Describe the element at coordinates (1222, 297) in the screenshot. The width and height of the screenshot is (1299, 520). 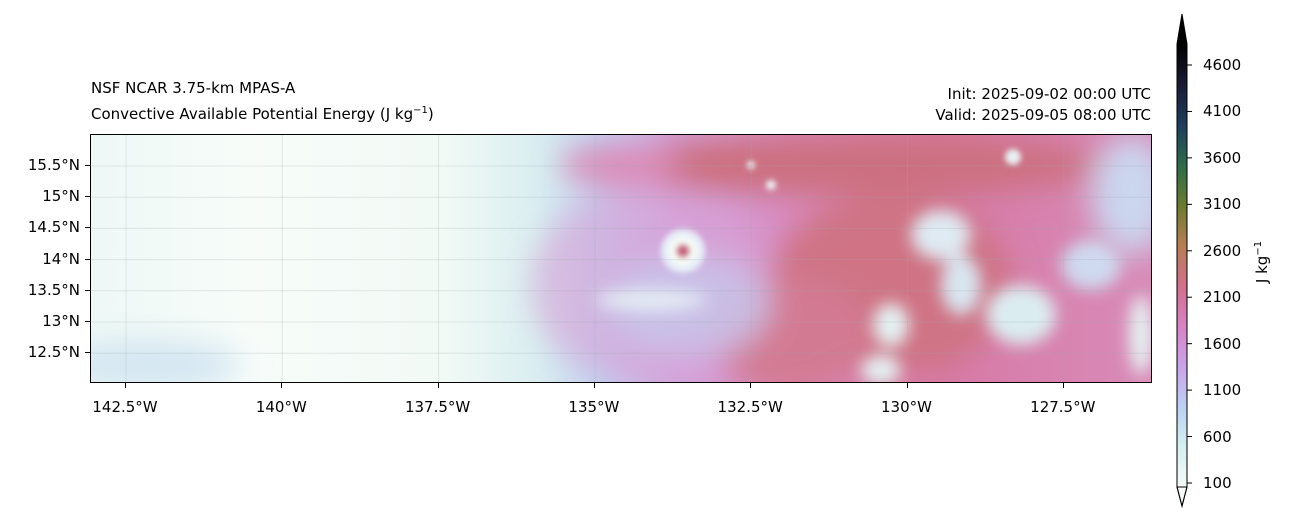
I see `colorbar-tick-label: 2100` at that location.